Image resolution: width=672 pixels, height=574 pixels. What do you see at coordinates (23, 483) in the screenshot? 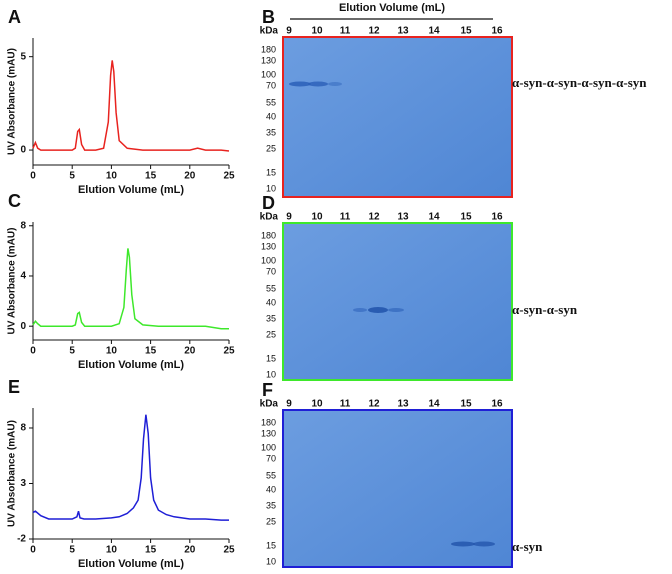
I see `y-tick-label: 3` at bounding box center [23, 483].